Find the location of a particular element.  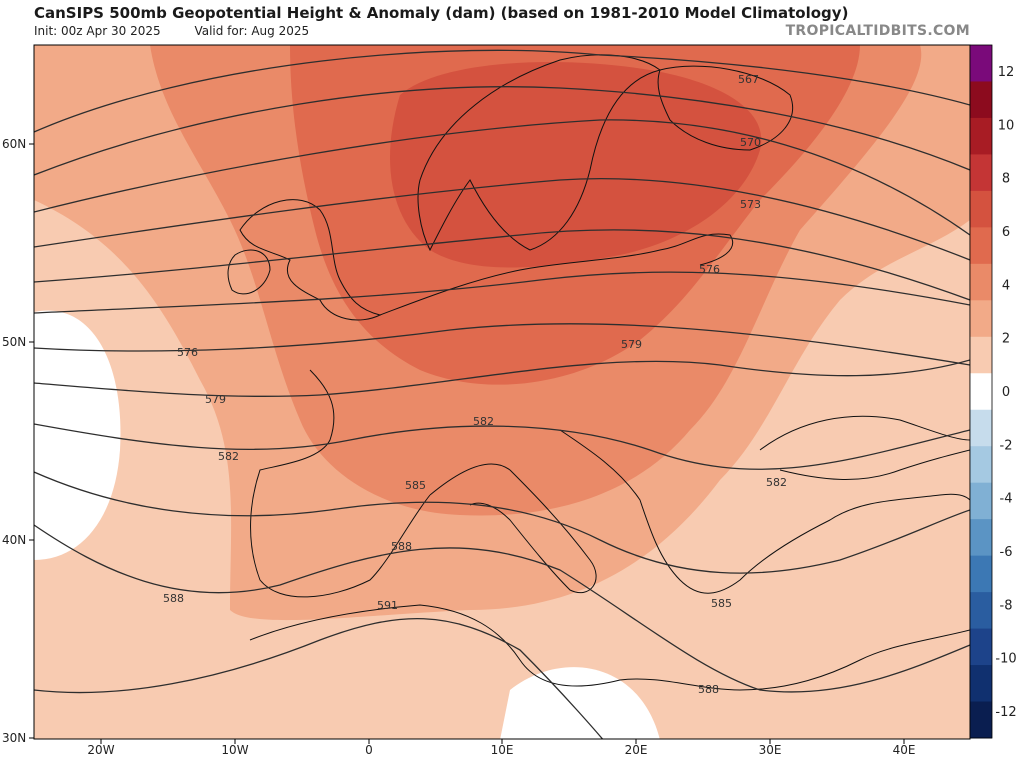

zero-anomaly-africa is located at coordinates (580, 703).